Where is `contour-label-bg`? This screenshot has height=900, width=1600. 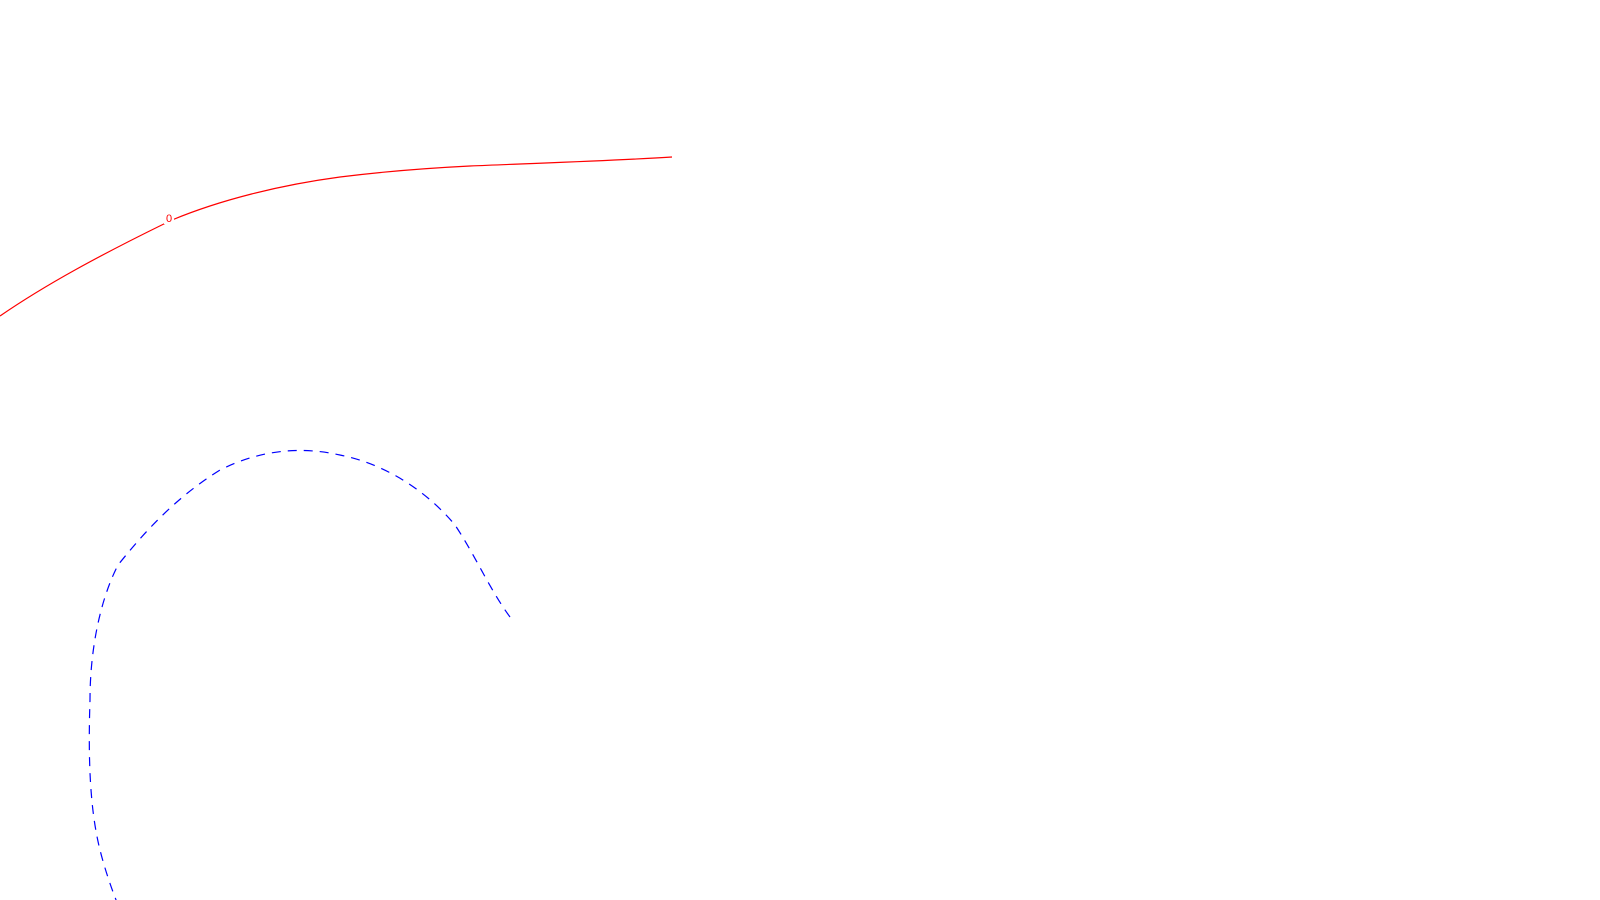 contour-label-bg is located at coordinates (169, 218).